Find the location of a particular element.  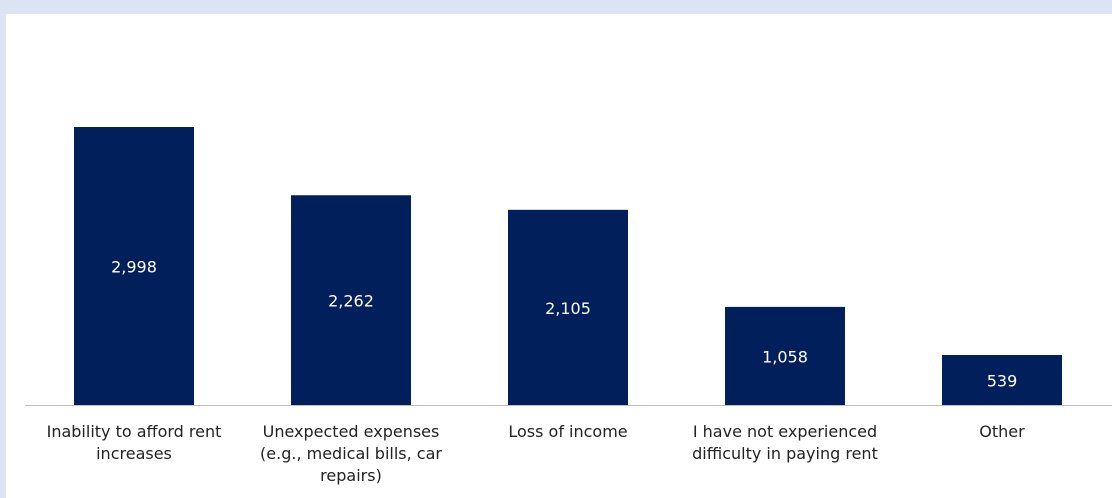

data-label: 2,105 is located at coordinates (568, 308).